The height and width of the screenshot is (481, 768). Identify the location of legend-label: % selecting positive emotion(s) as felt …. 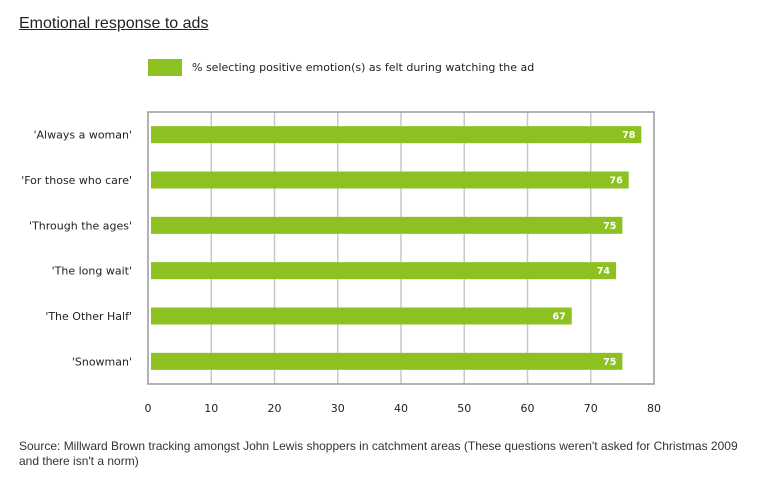
(363, 67).